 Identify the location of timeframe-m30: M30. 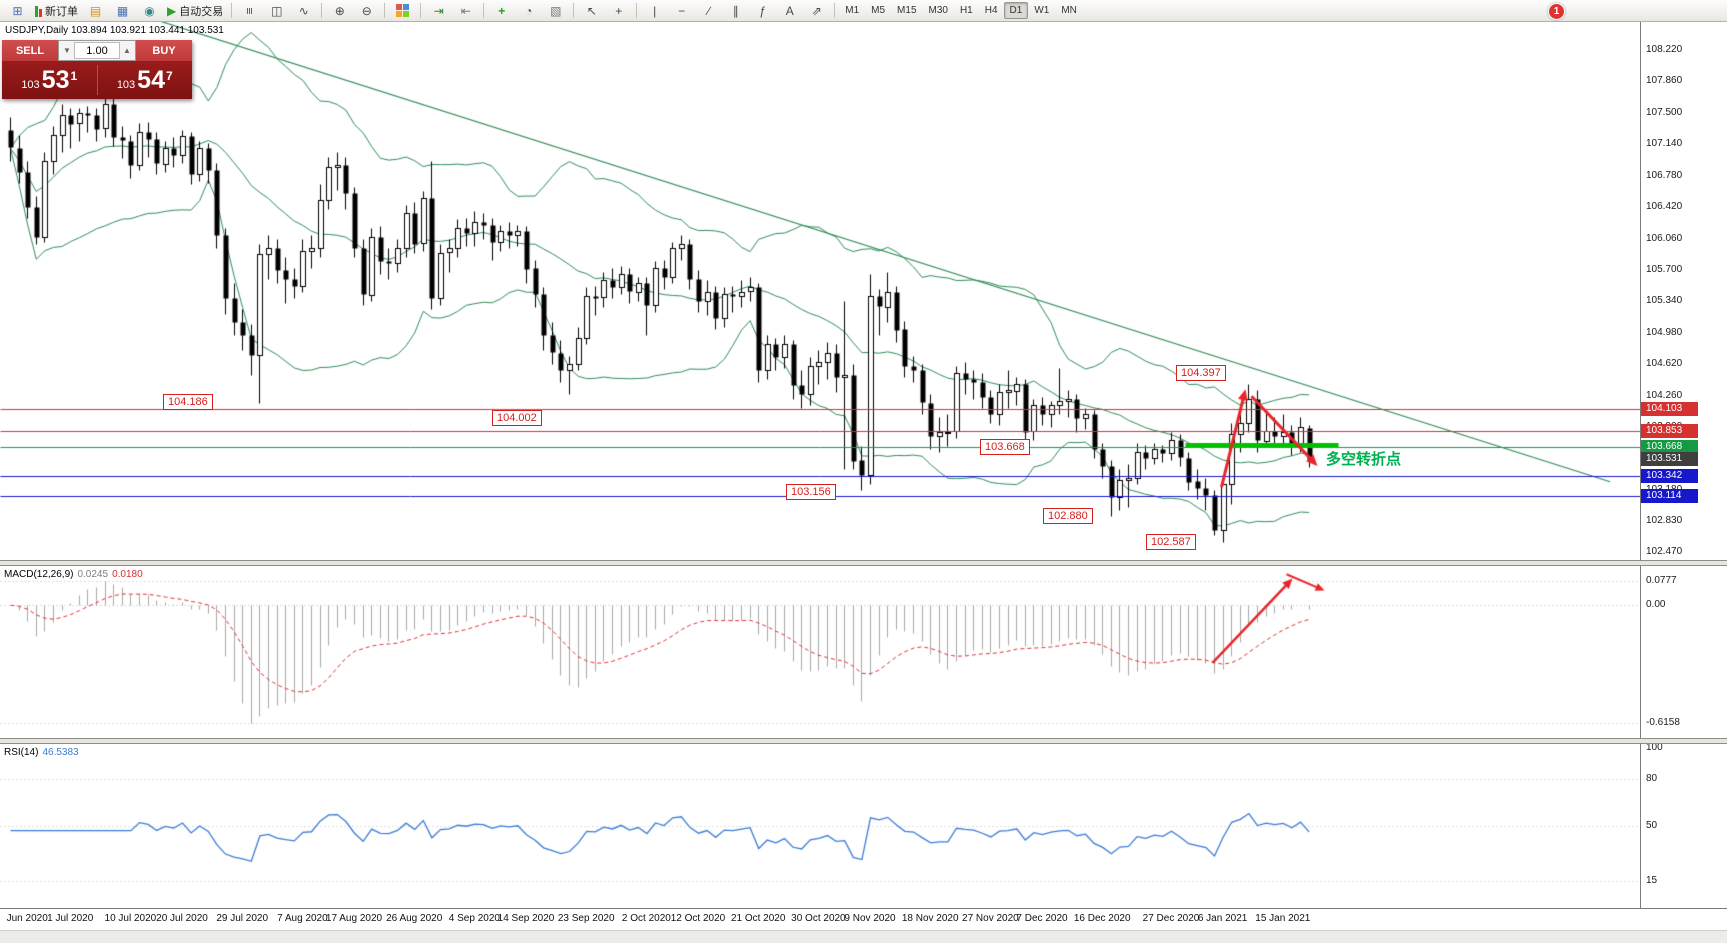
(938, 10).